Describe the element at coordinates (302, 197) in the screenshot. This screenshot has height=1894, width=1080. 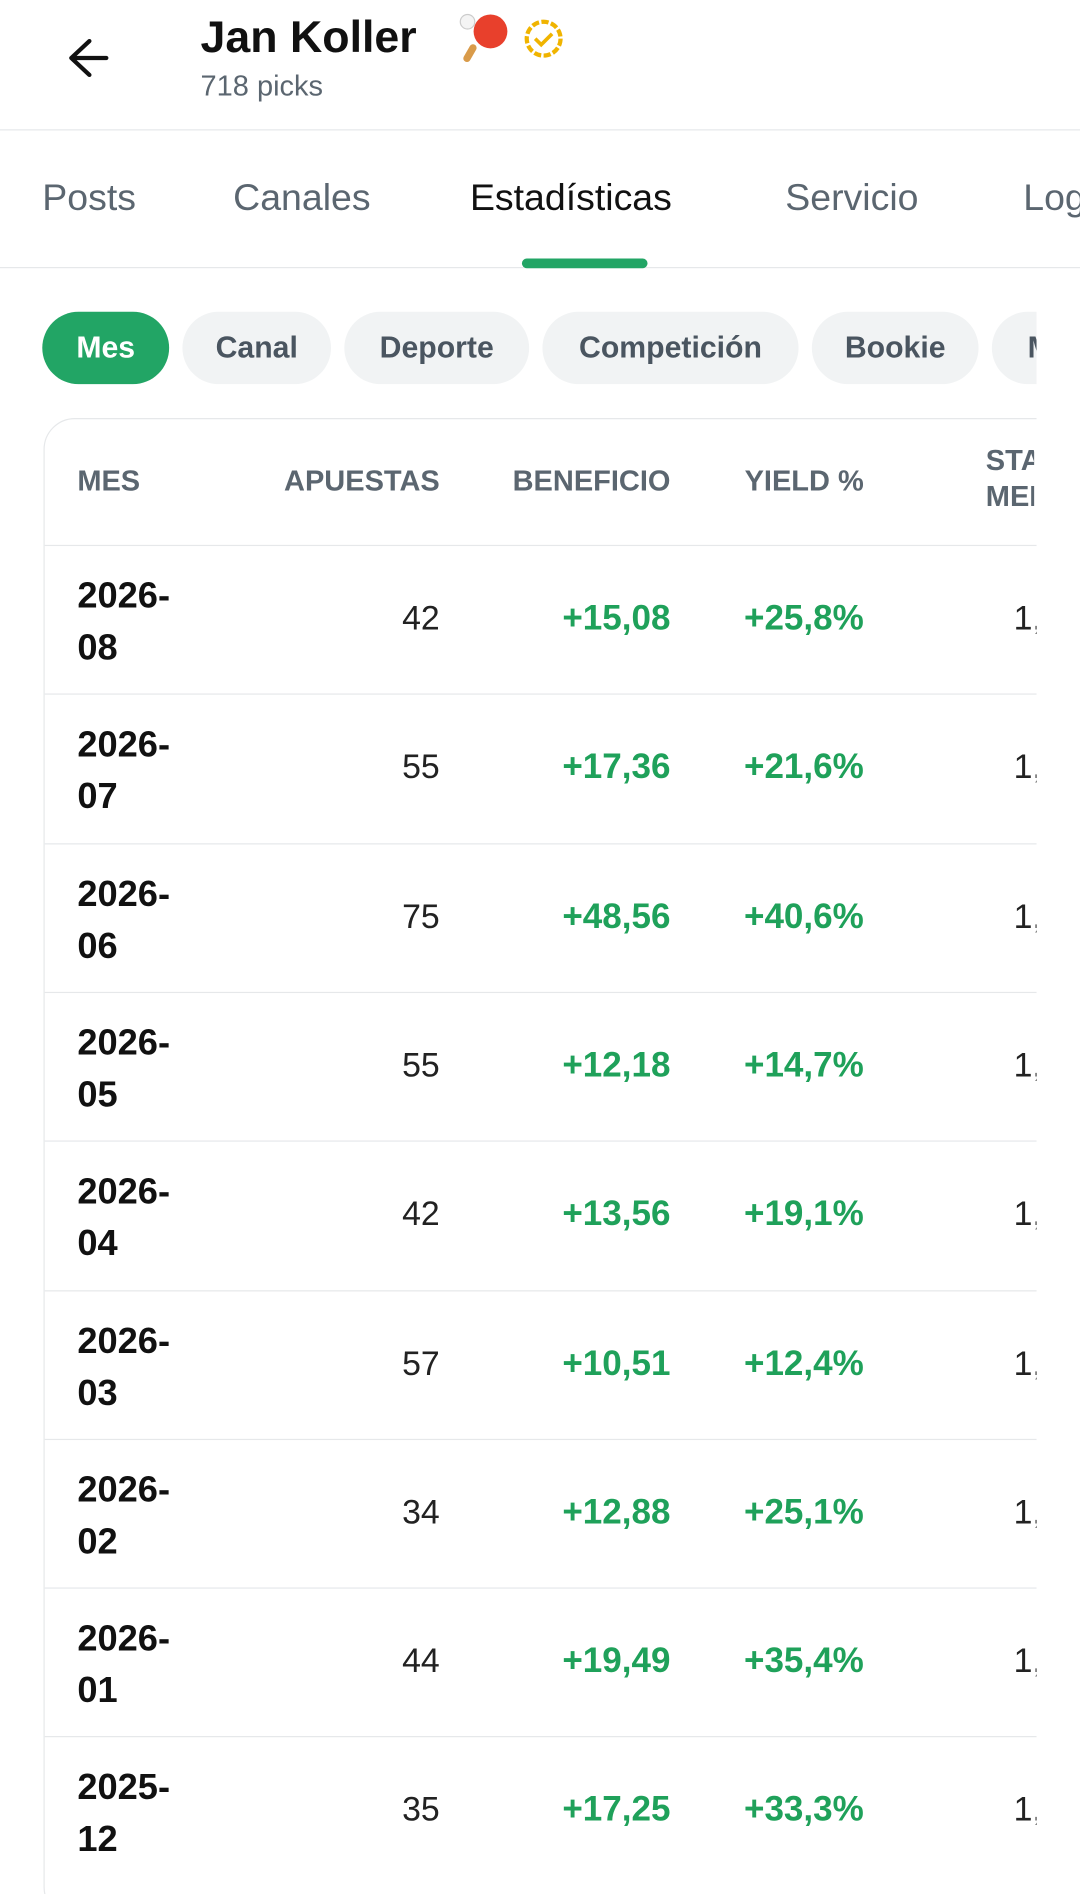
I see `tab: Canales` at that location.